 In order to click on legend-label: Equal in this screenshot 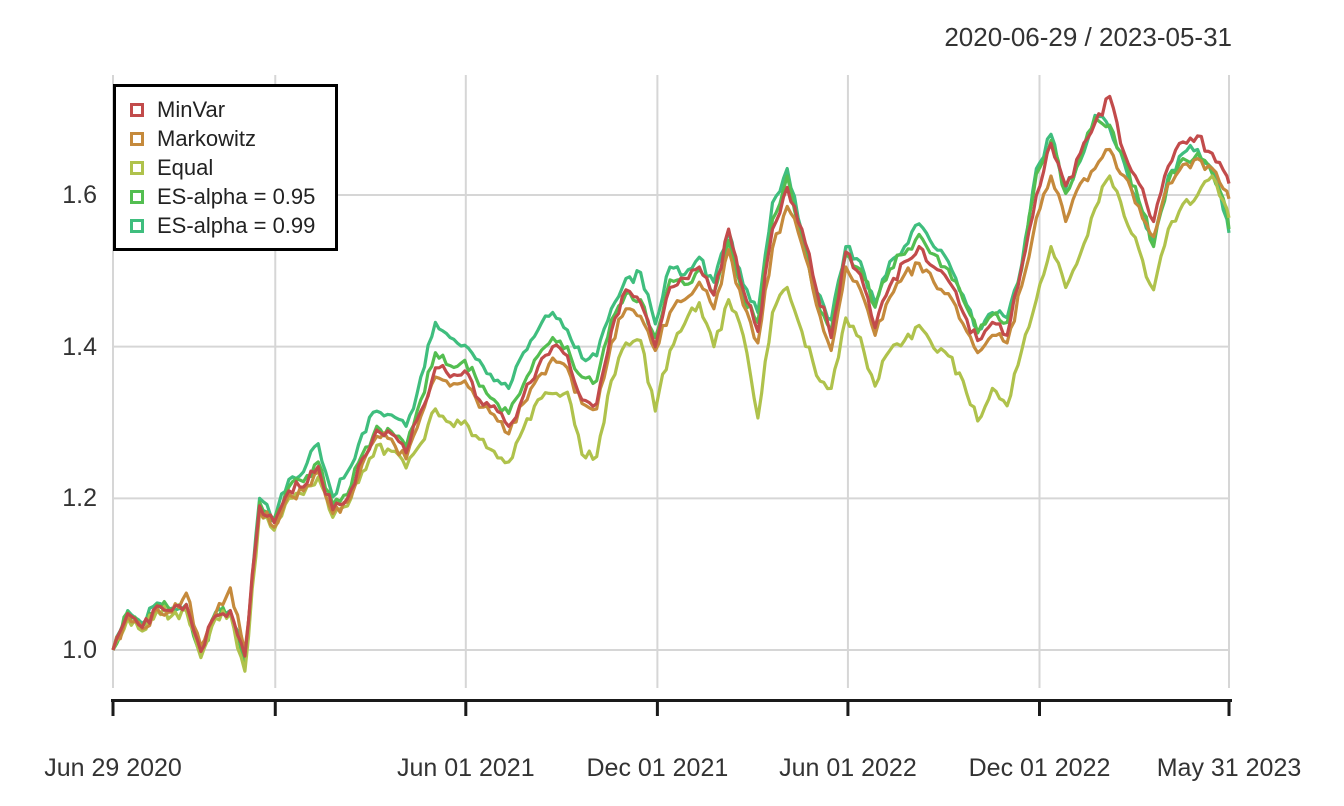, I will do `click(185, 167)`.